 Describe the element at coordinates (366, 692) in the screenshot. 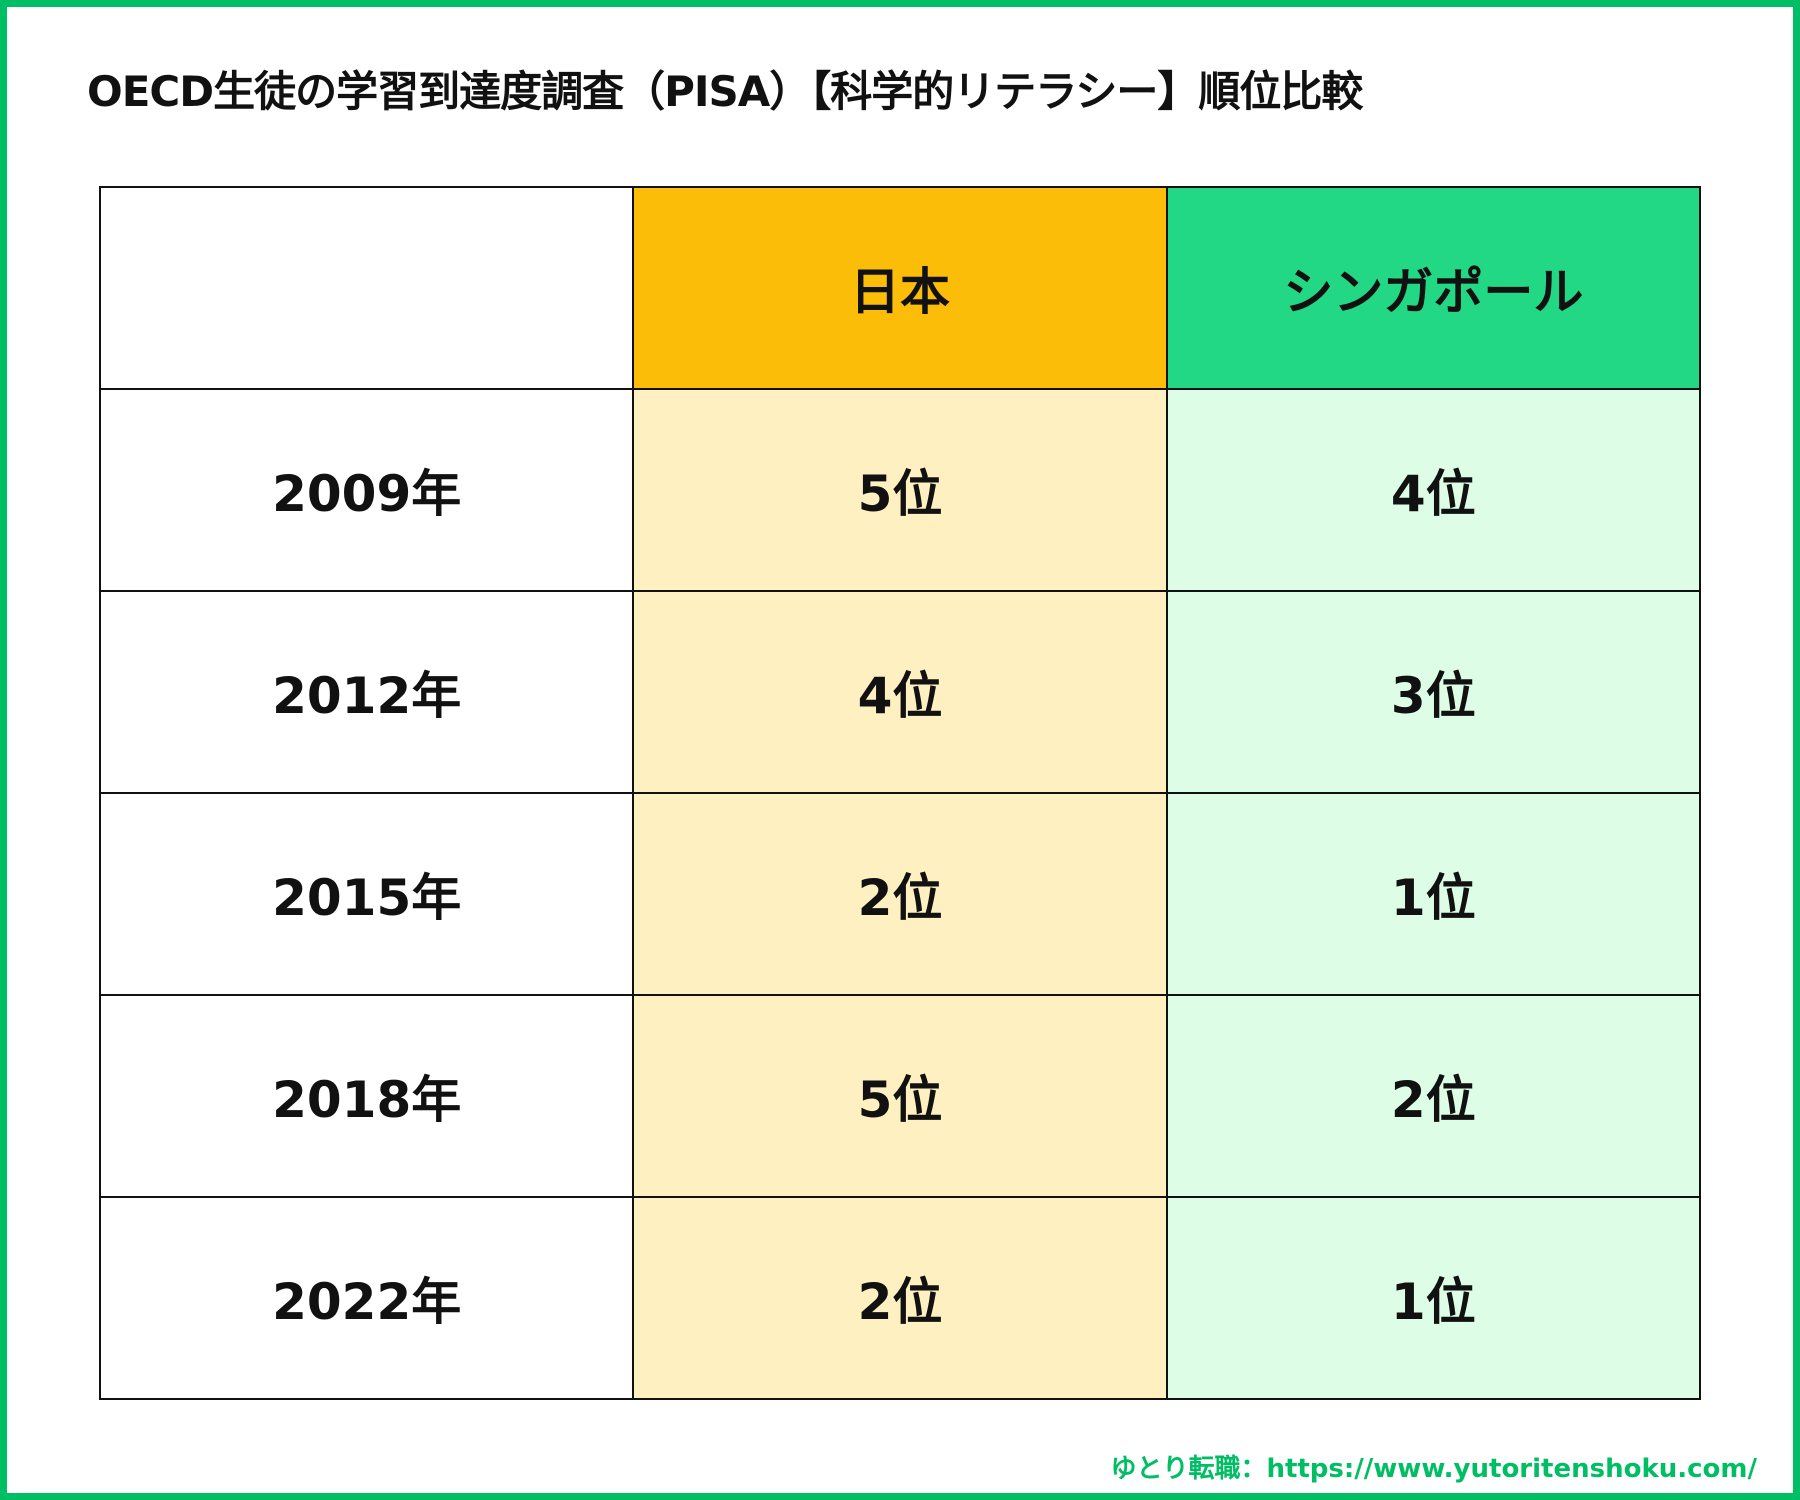

I see `year-cell: 2012年` at that location.